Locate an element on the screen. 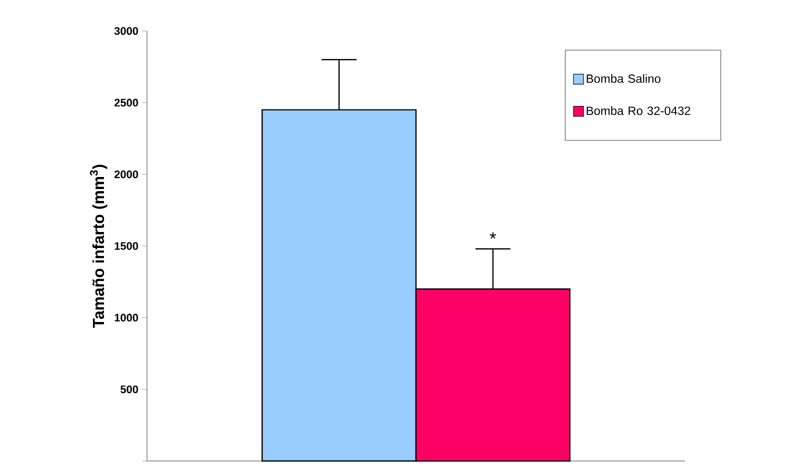  annotation: * is located at coordinates (493, 235).